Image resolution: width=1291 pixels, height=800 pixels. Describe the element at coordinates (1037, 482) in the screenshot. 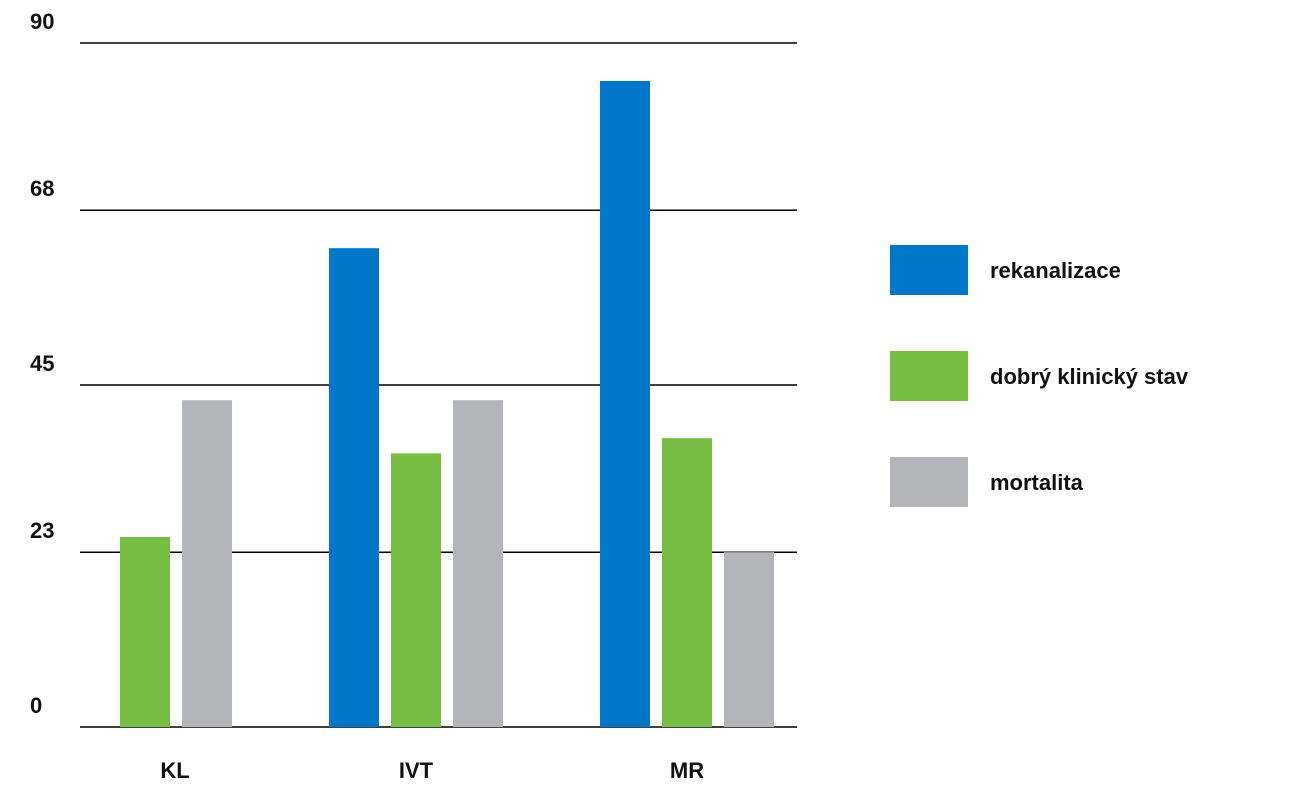

I see `legend-label: mortalita` at that location.